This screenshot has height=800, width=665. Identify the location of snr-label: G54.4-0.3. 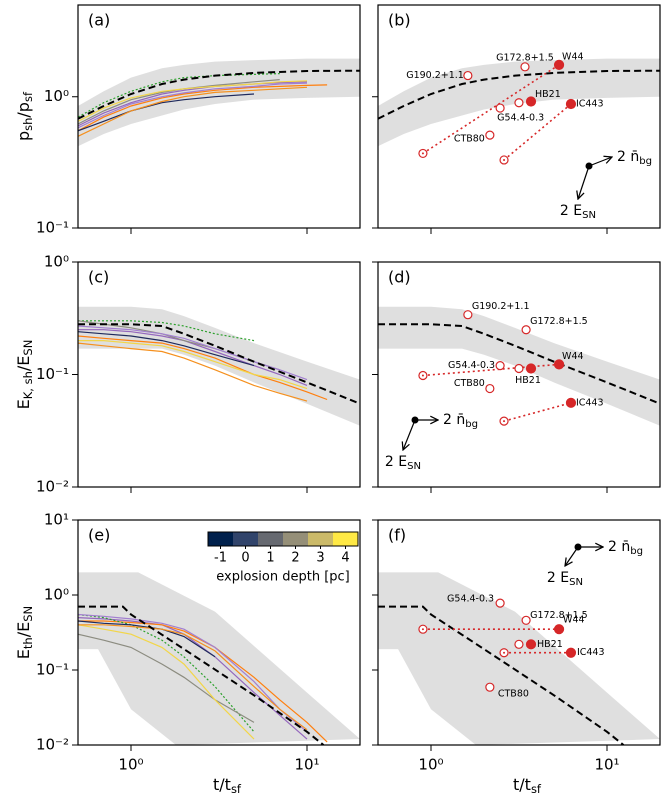
(471, 365).